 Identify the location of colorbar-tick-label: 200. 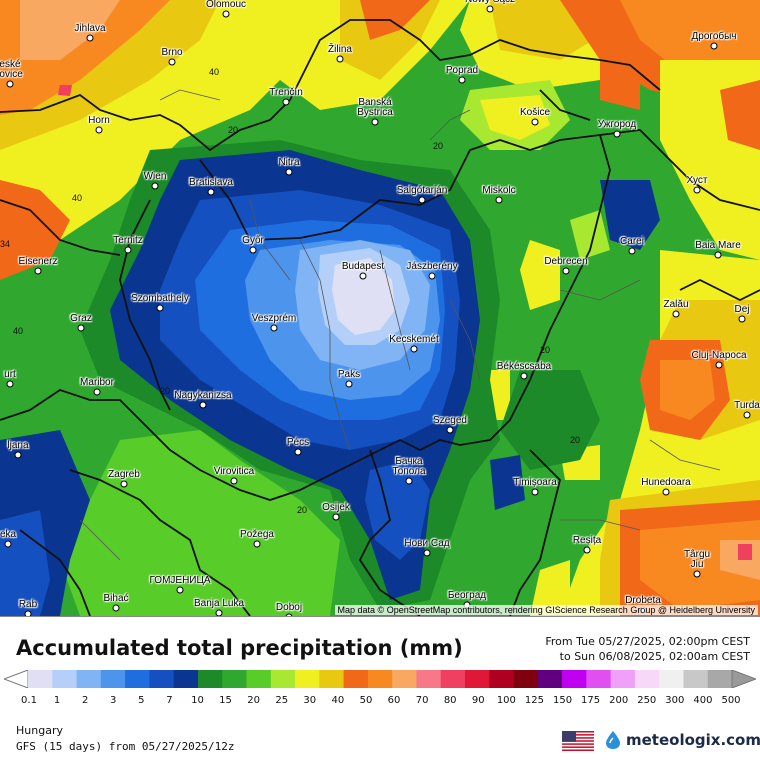
(619, 700).